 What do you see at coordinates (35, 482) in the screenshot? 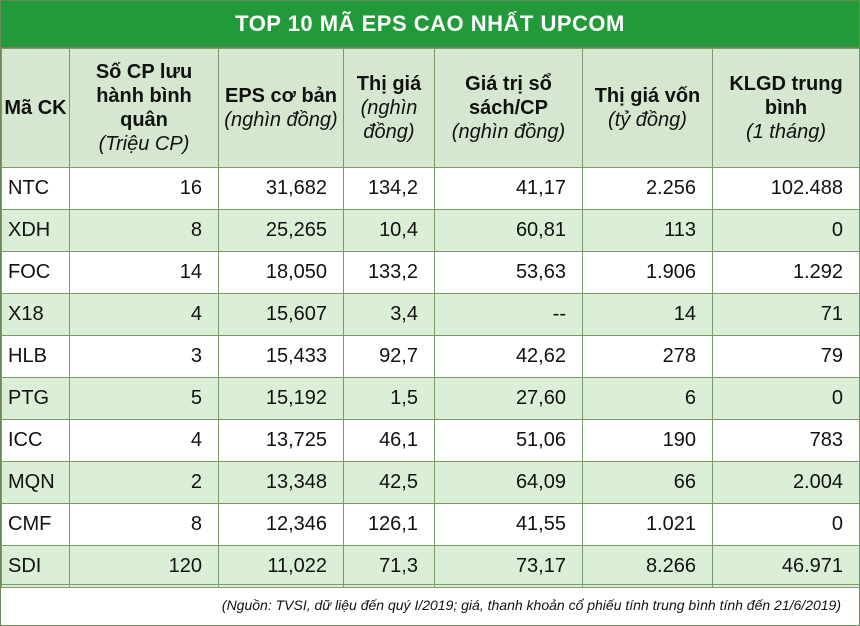
I see `cell-code: MQN` at bounding box center [35, 482].